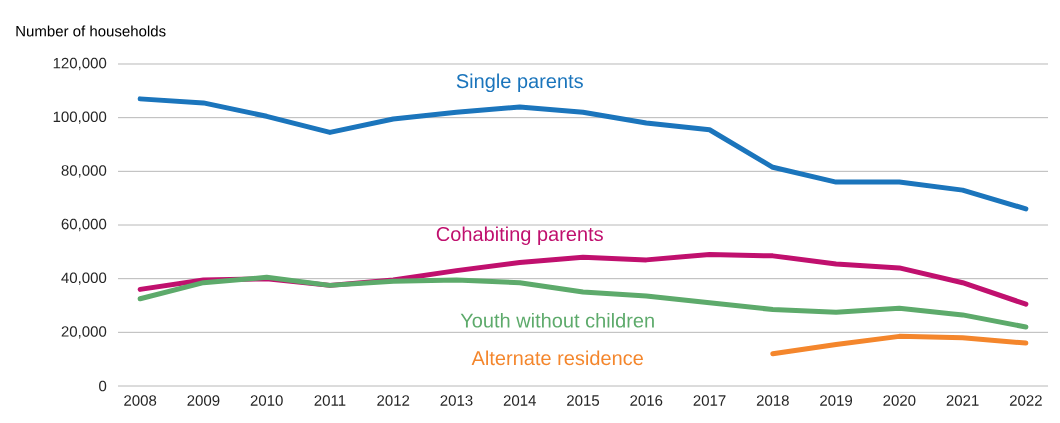 The width and height of the screenshot is (1060, 423). I want to click on x-tick-label: 2010, so click(266, 400).